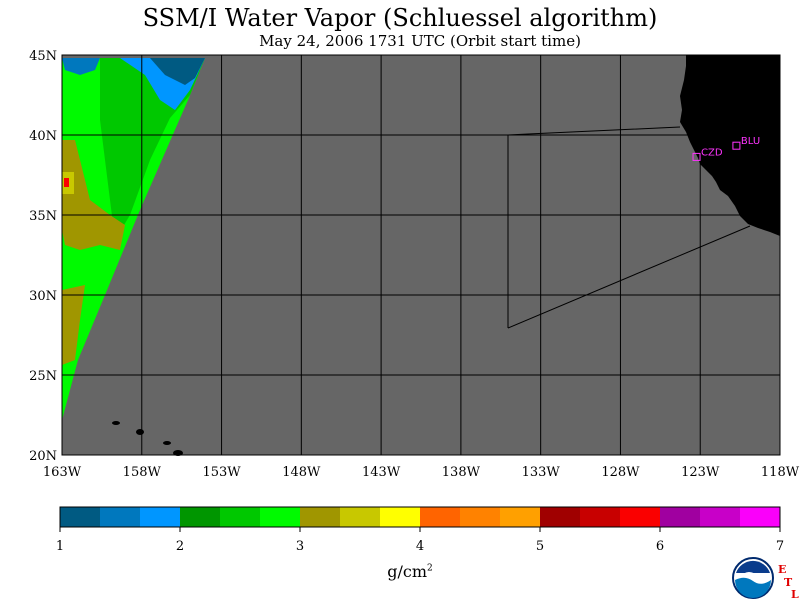 This screenshot has width=800, height=600. Describe the element at coordinates (620, 472) in the screenshot. I see `lon-tick-label: 128W` at that location.